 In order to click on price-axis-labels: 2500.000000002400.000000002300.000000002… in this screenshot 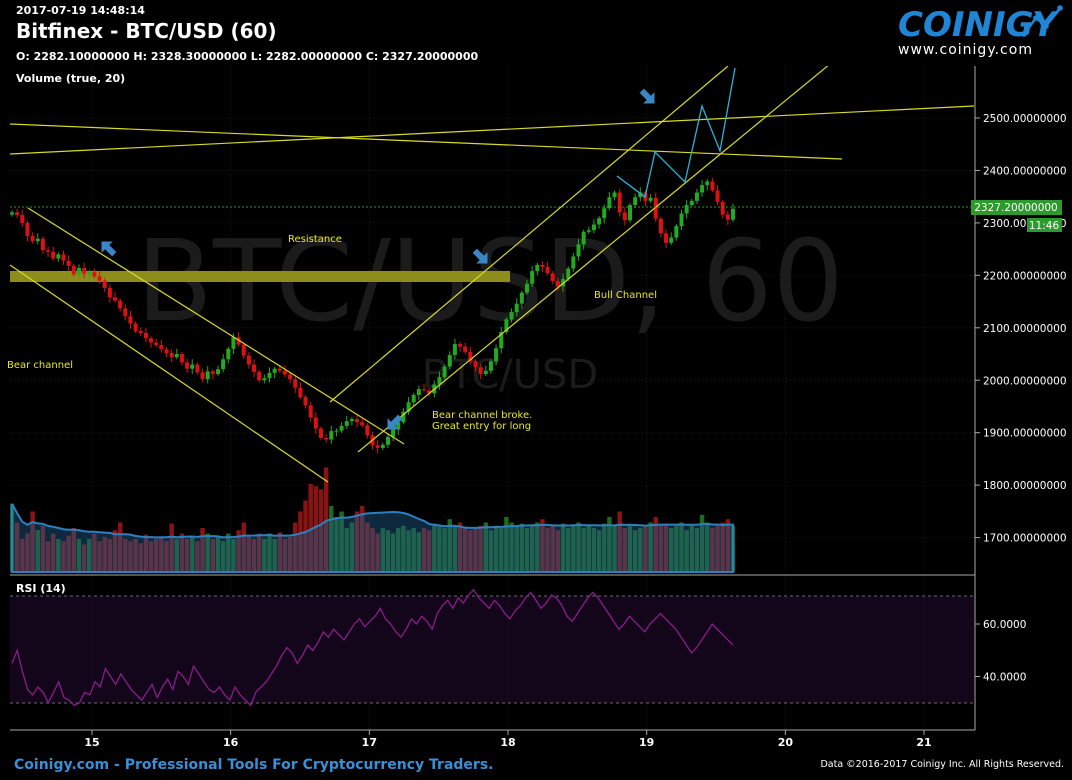, I will do `click(1021, 329)`.